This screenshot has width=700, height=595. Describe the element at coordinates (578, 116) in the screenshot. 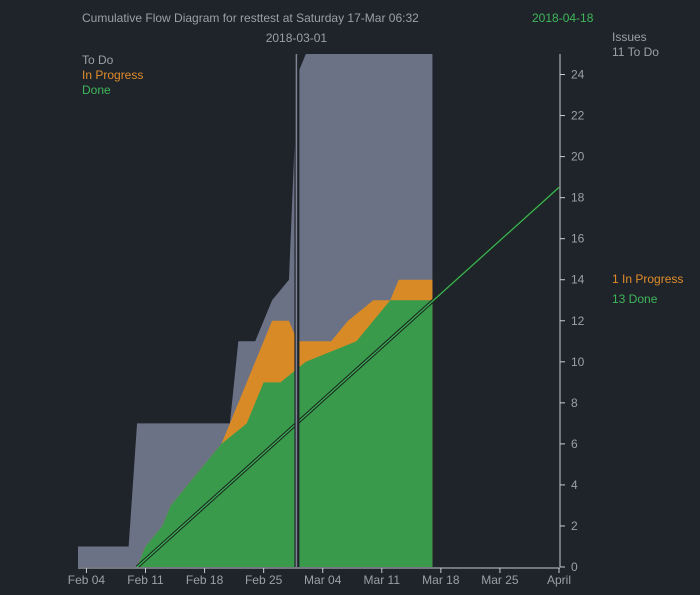

I see `y-tick-label: 22` at that location.